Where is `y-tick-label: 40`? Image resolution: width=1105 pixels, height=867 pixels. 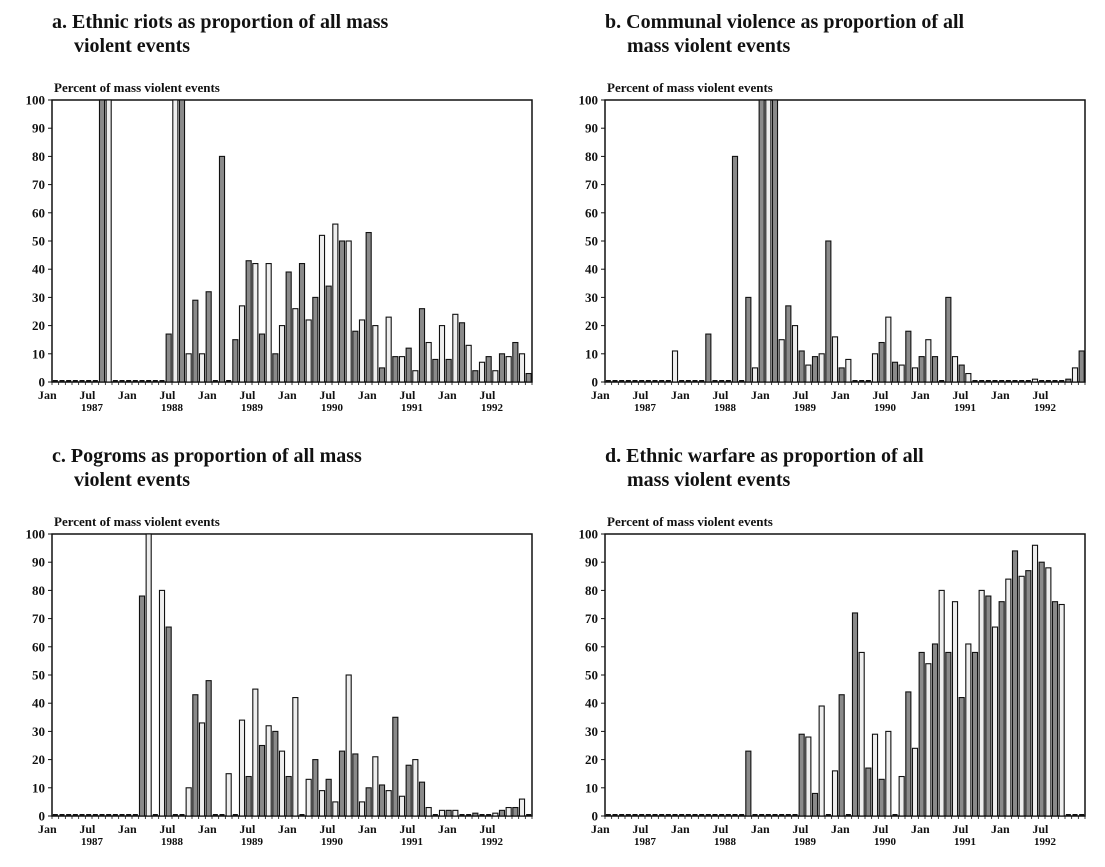
y-tick-label: 40 is located at coordinates (591, 703).